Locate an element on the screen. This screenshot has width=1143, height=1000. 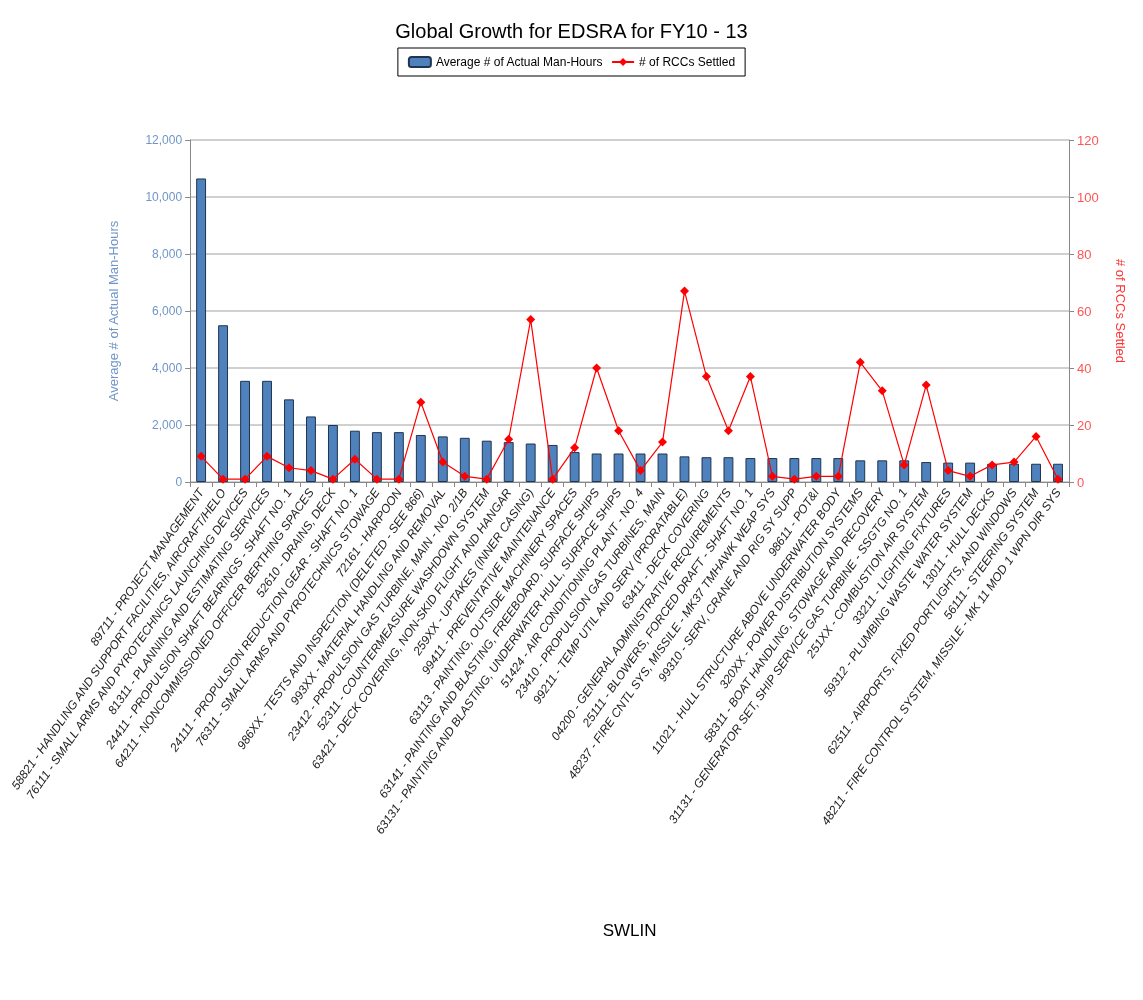
y-tick-label: 8,000 is located at coordinates (167, 254).